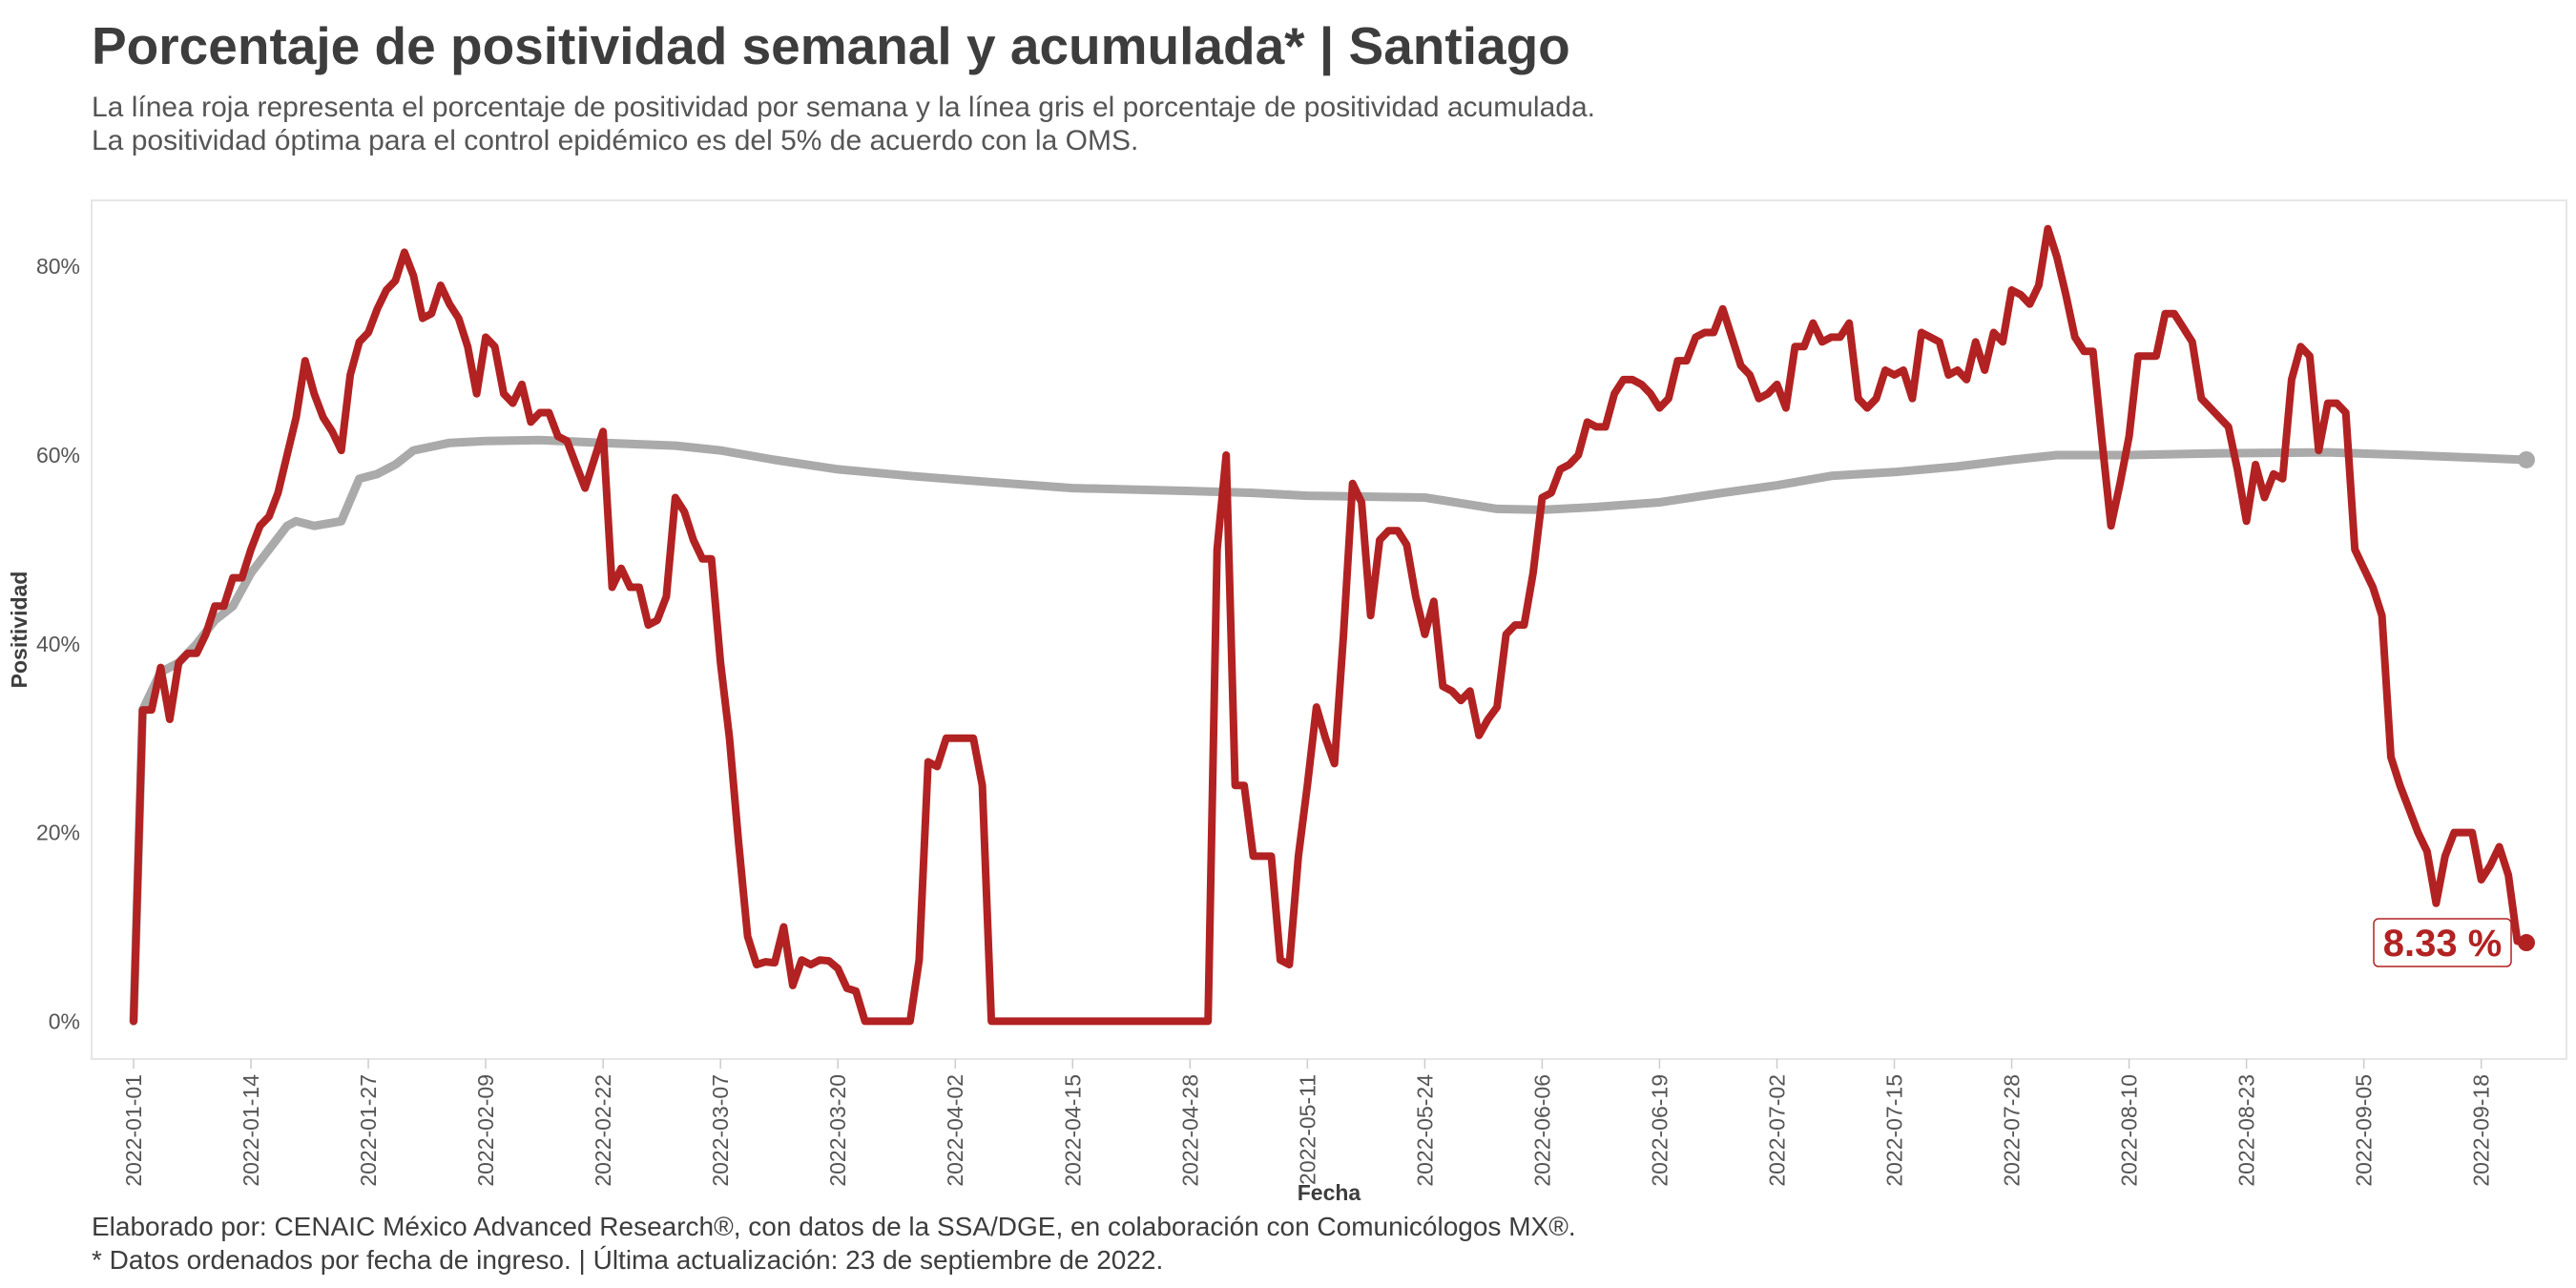  Describe the element at coordinates (837, 1130) in the screenshot. I see `x-tick-label: 2022-03-20` at that location.